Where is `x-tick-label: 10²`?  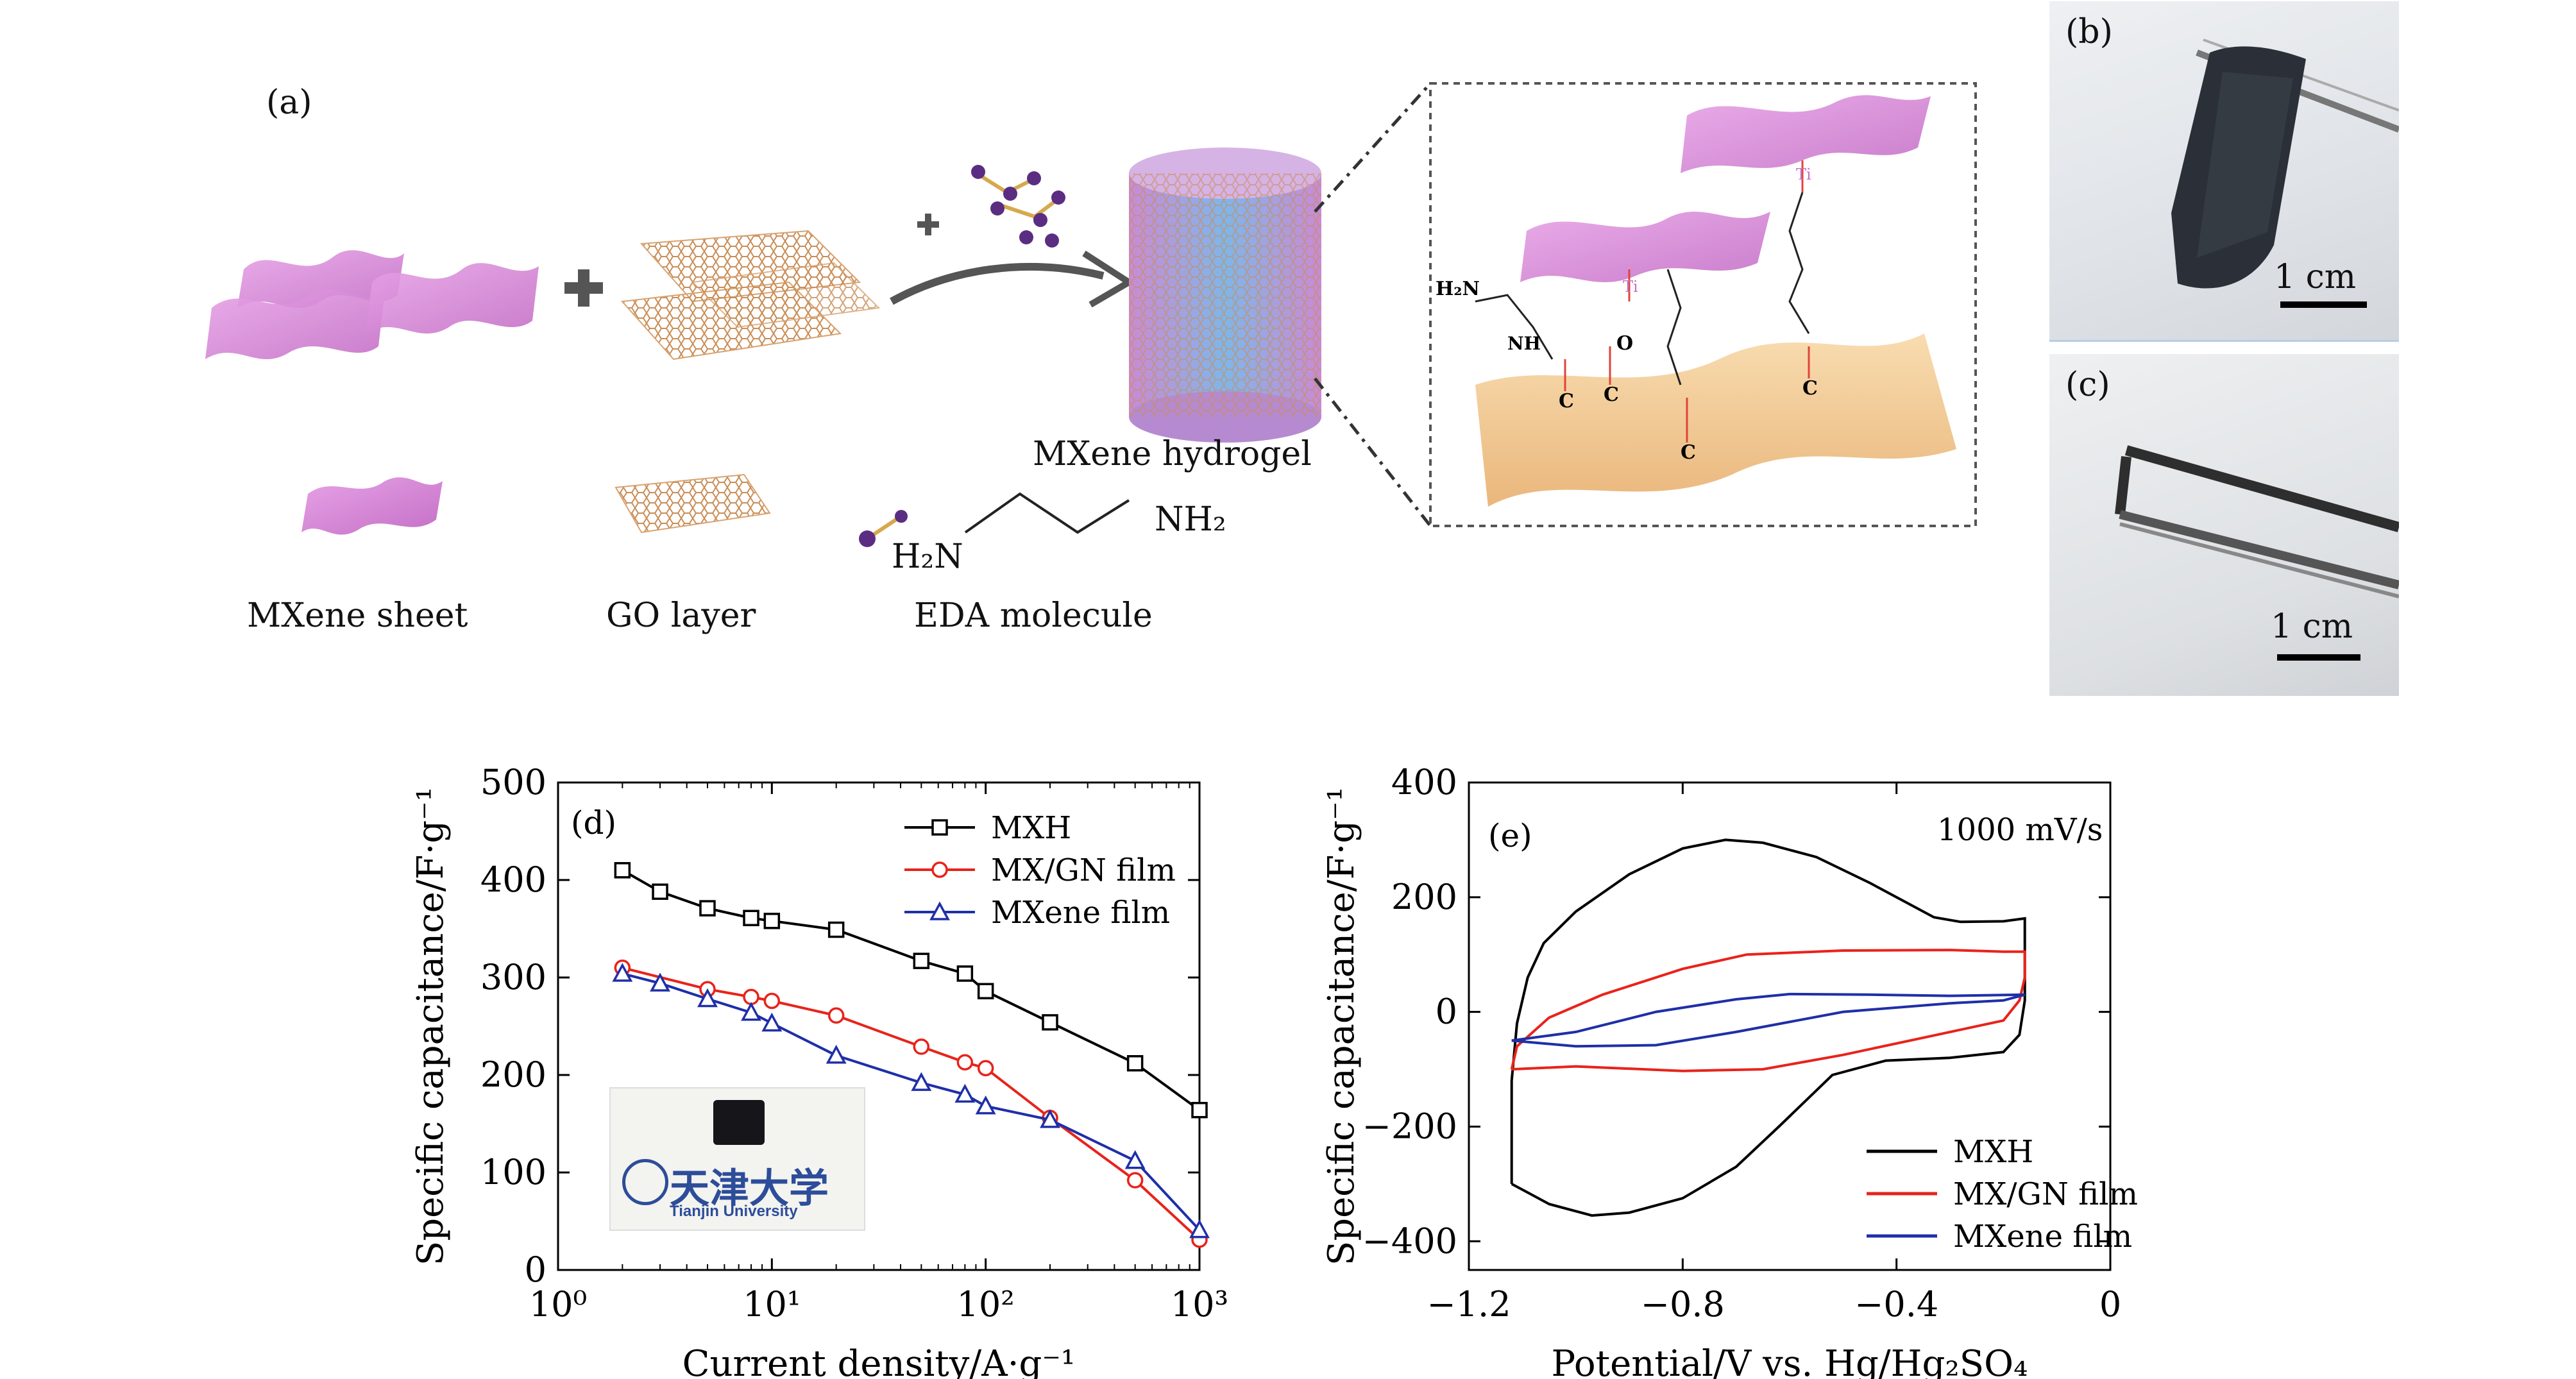 x-tick-label: 10² is located at coordinates (985, 1304).